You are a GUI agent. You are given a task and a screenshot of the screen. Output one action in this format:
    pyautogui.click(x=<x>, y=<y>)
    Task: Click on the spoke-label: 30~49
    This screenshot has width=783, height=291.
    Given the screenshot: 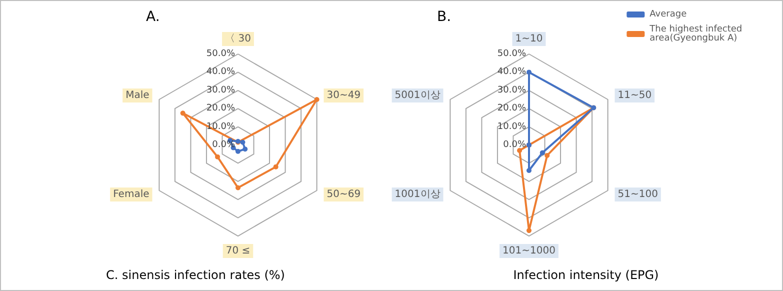 What is the action you would take?
    pyautogui.click(x=343, y=95)
    